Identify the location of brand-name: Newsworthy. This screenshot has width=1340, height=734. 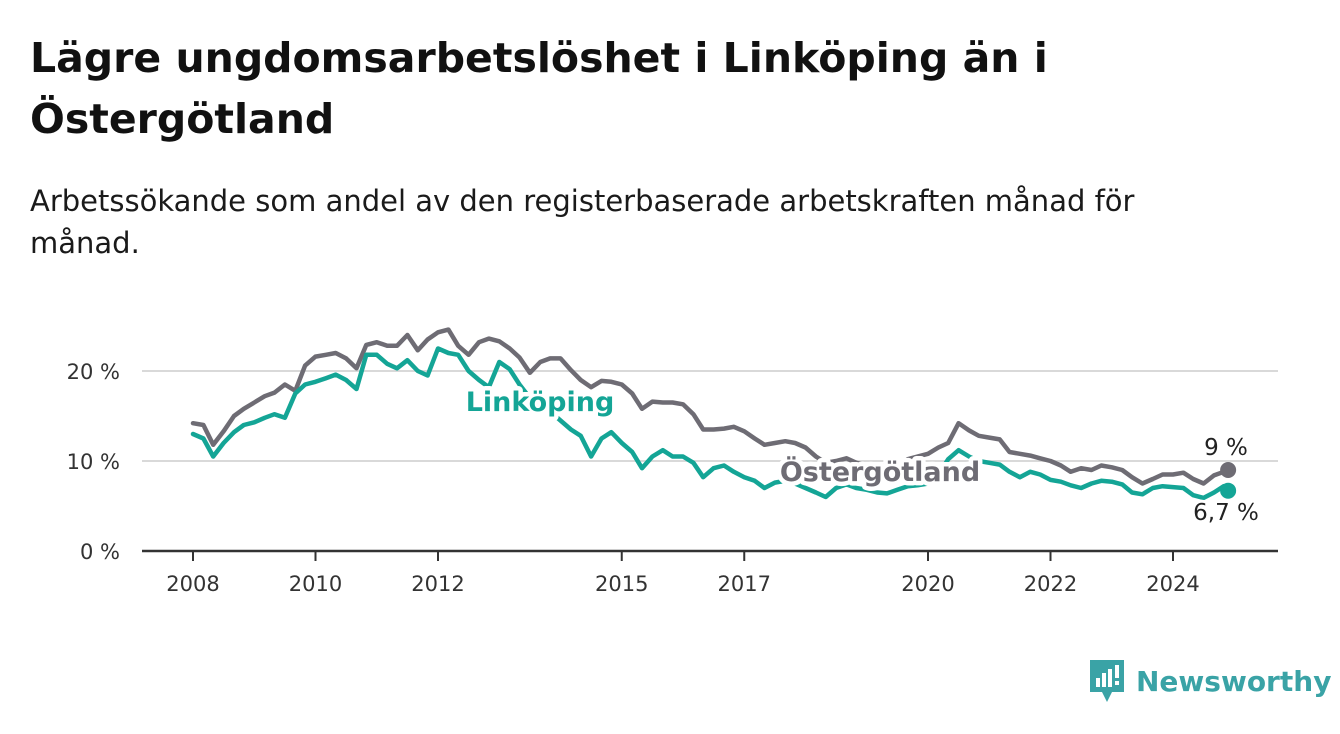
(1234, 681).